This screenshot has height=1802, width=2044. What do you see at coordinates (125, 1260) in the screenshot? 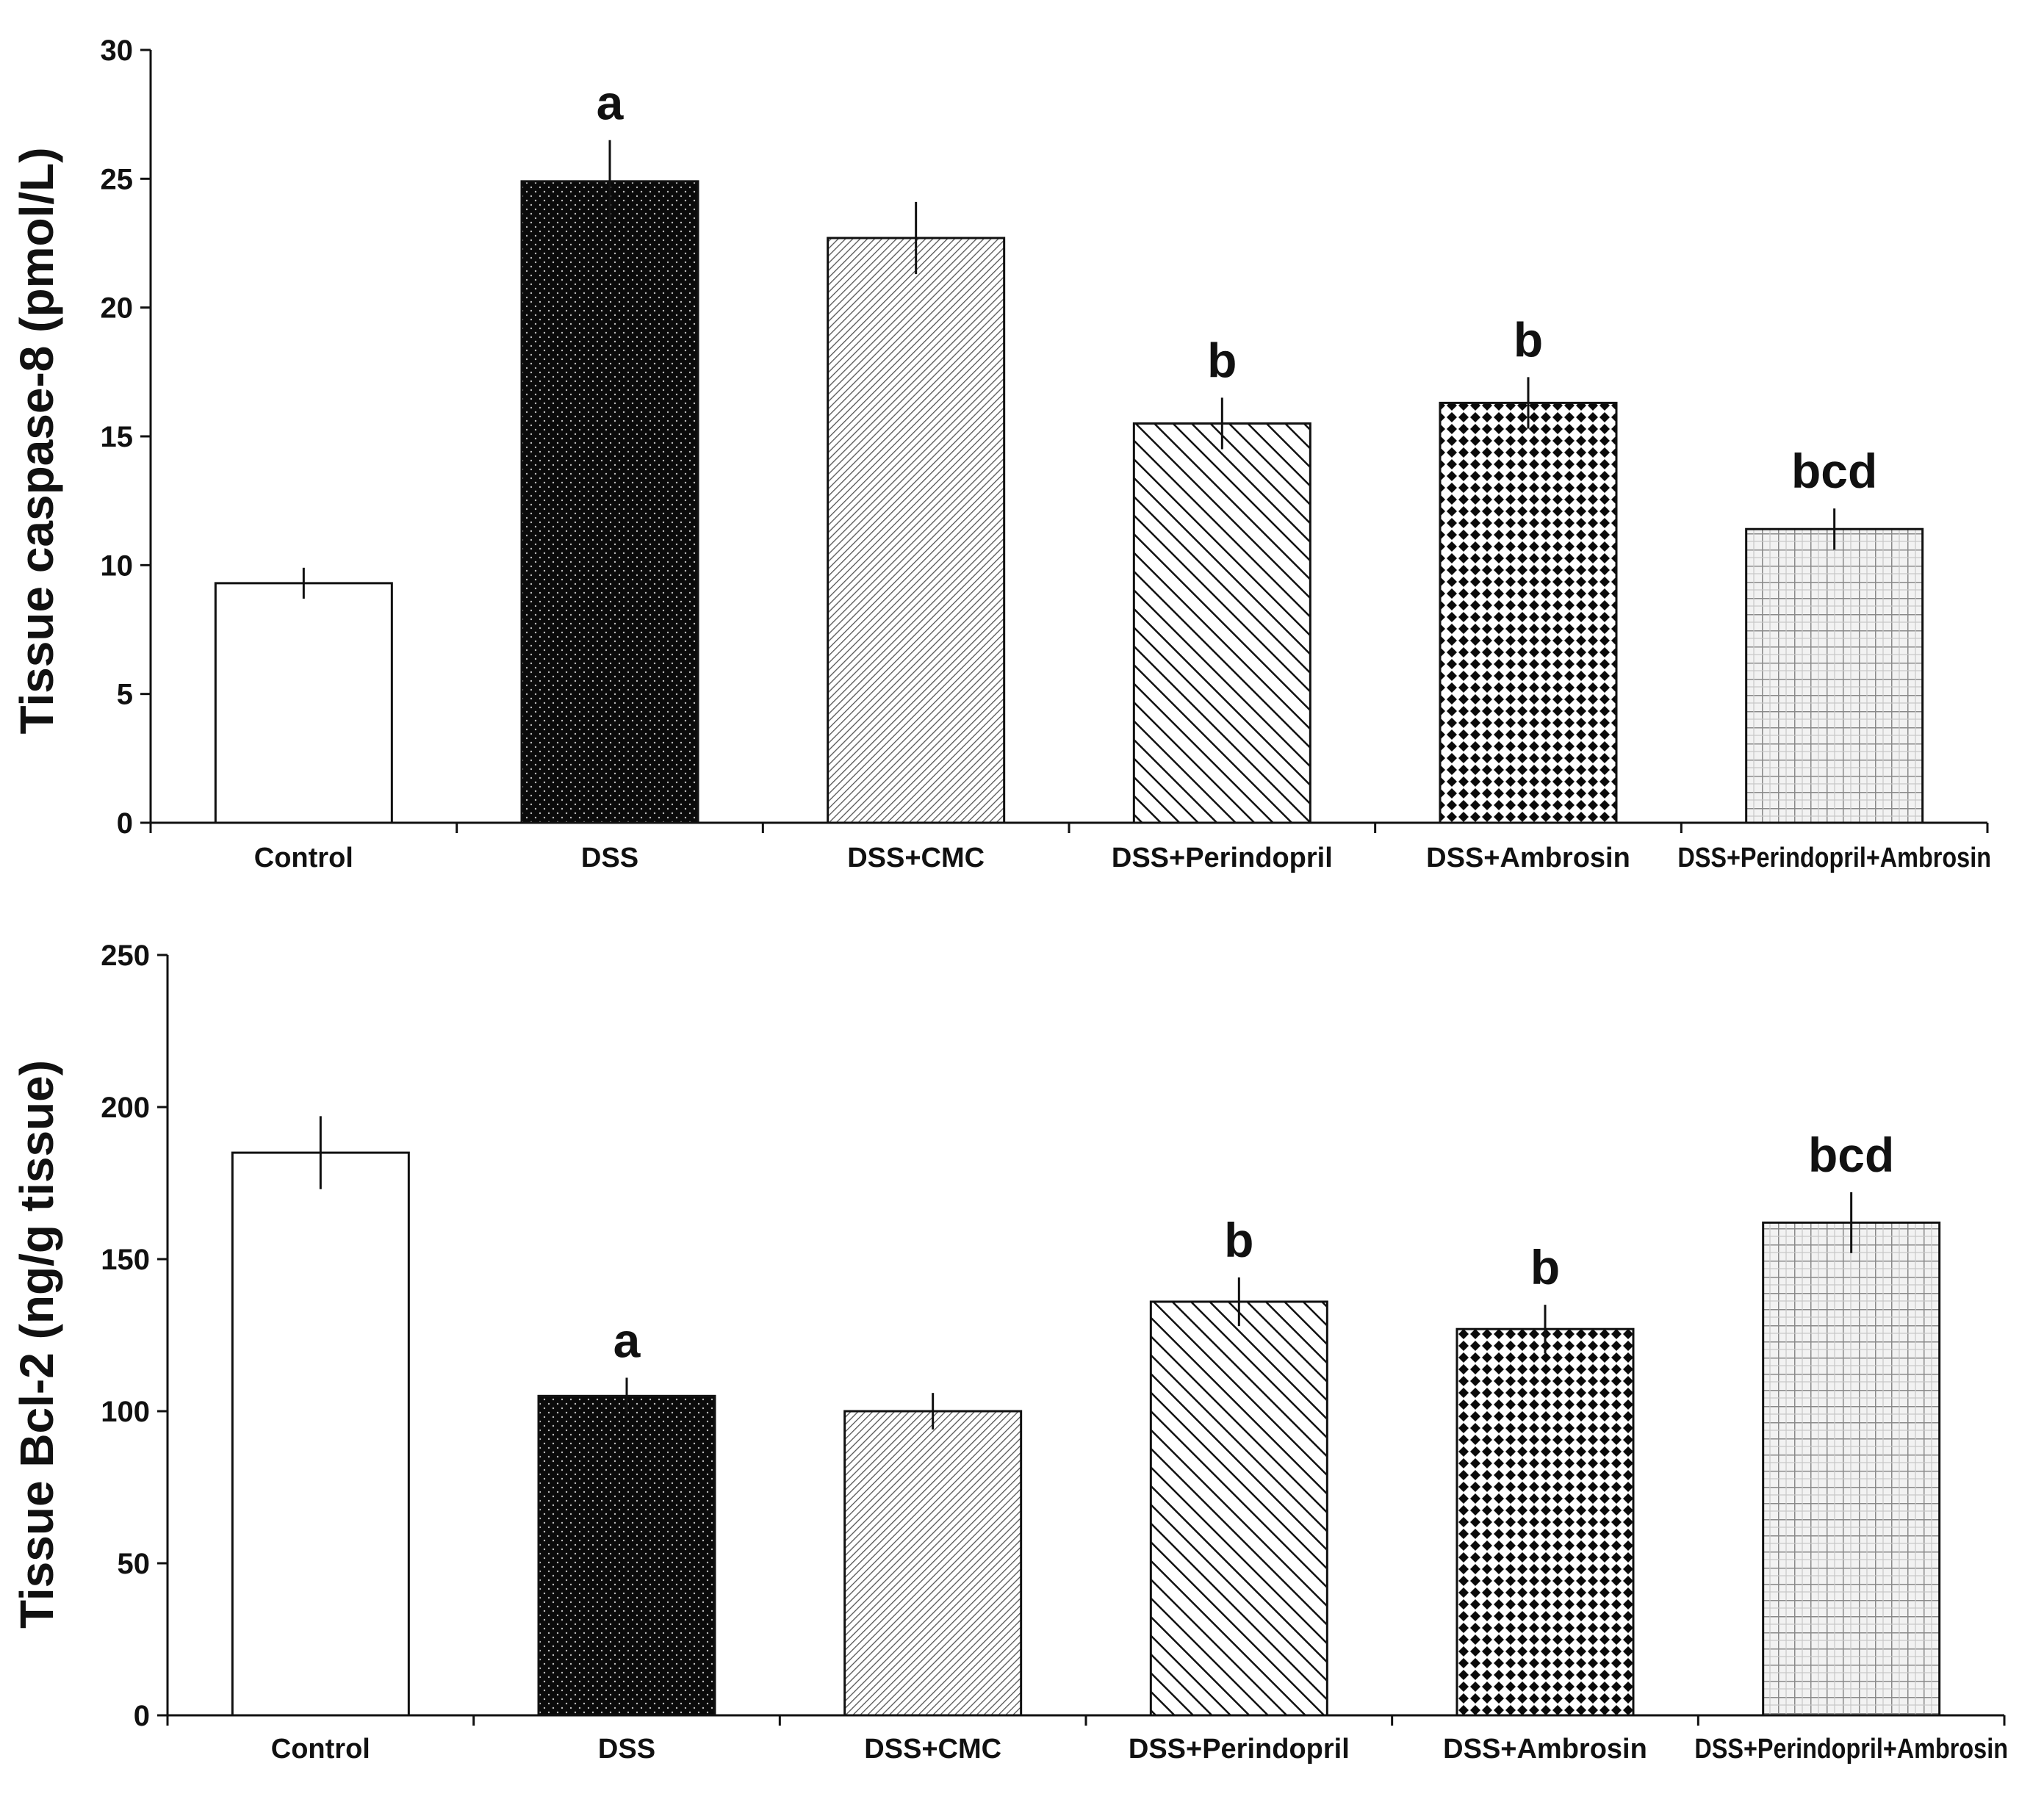
I see `y-tick-label: 150` at bounding box center [125, 1260].